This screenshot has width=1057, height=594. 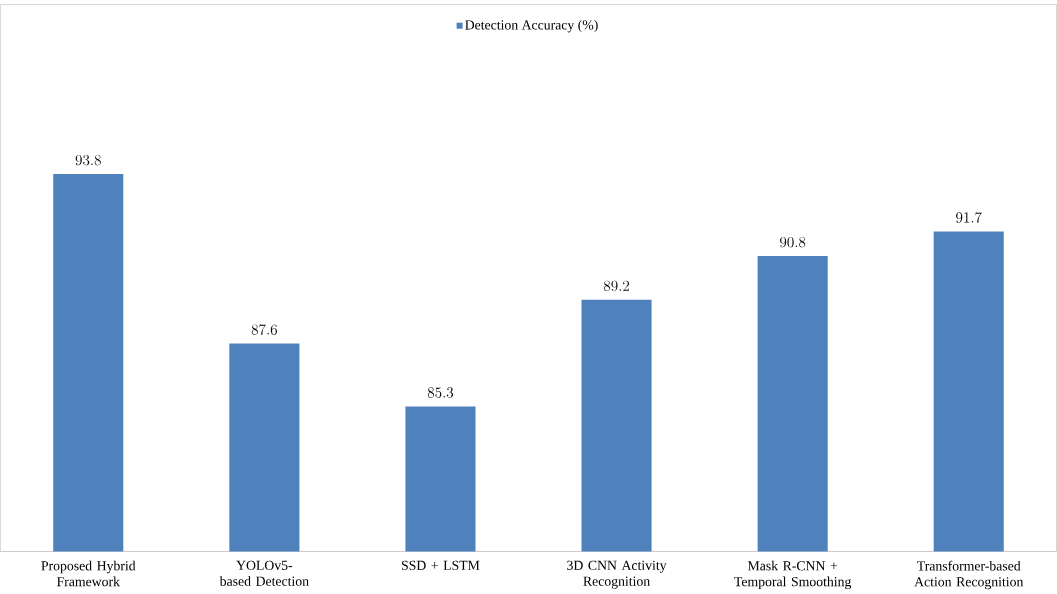 I want to click on data-label: 93.8, so click(x=88, y=160).